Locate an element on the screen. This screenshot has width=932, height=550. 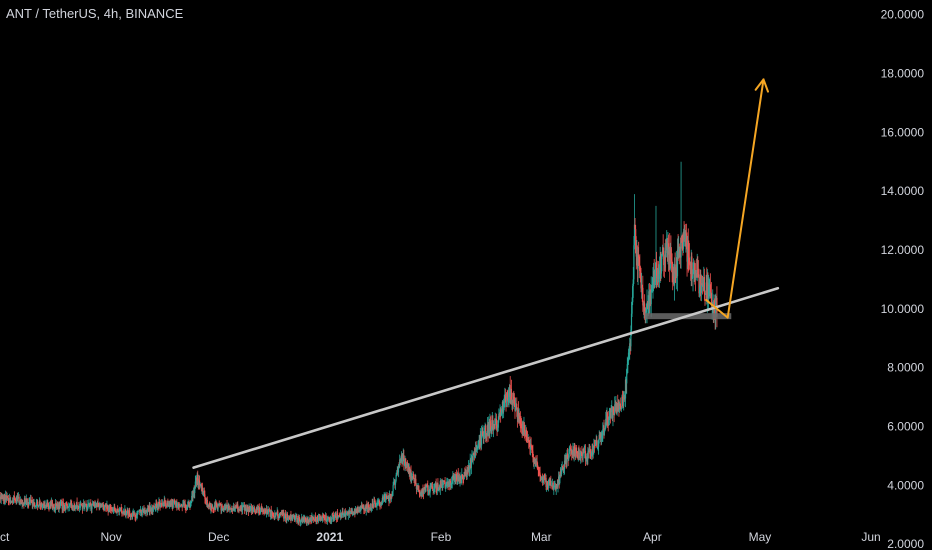
y-tick-label: 20.0000 is located at coordinates (903, 15).